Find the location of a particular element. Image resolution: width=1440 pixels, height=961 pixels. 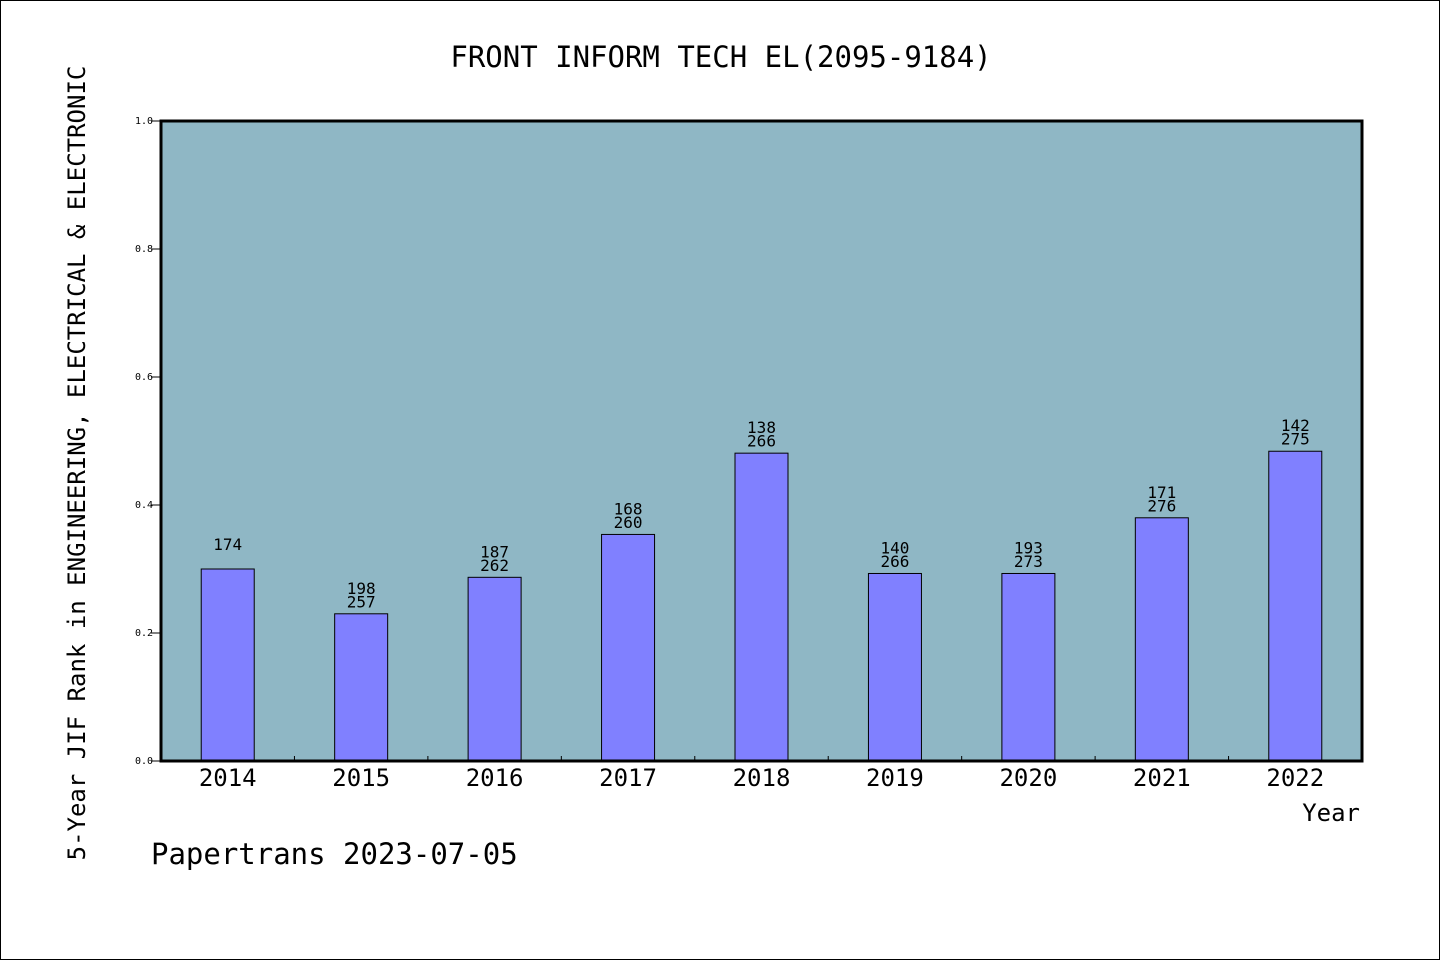

bar-data-label: 142 is located at coordinates (1295, 425).